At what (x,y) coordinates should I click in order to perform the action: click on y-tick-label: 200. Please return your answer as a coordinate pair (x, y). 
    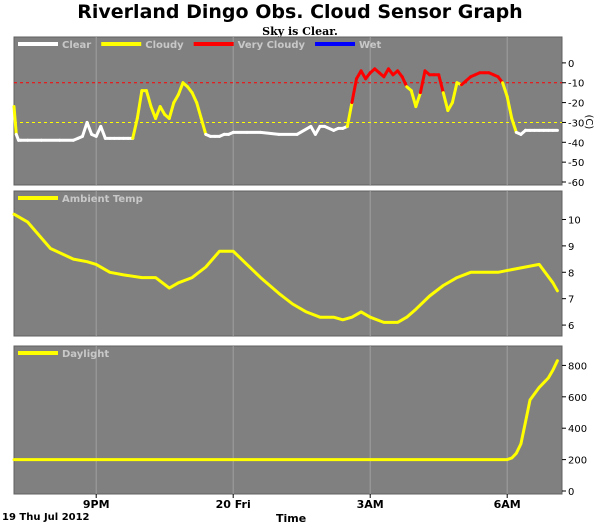
    Looking at the image, I should click on (577, 461).